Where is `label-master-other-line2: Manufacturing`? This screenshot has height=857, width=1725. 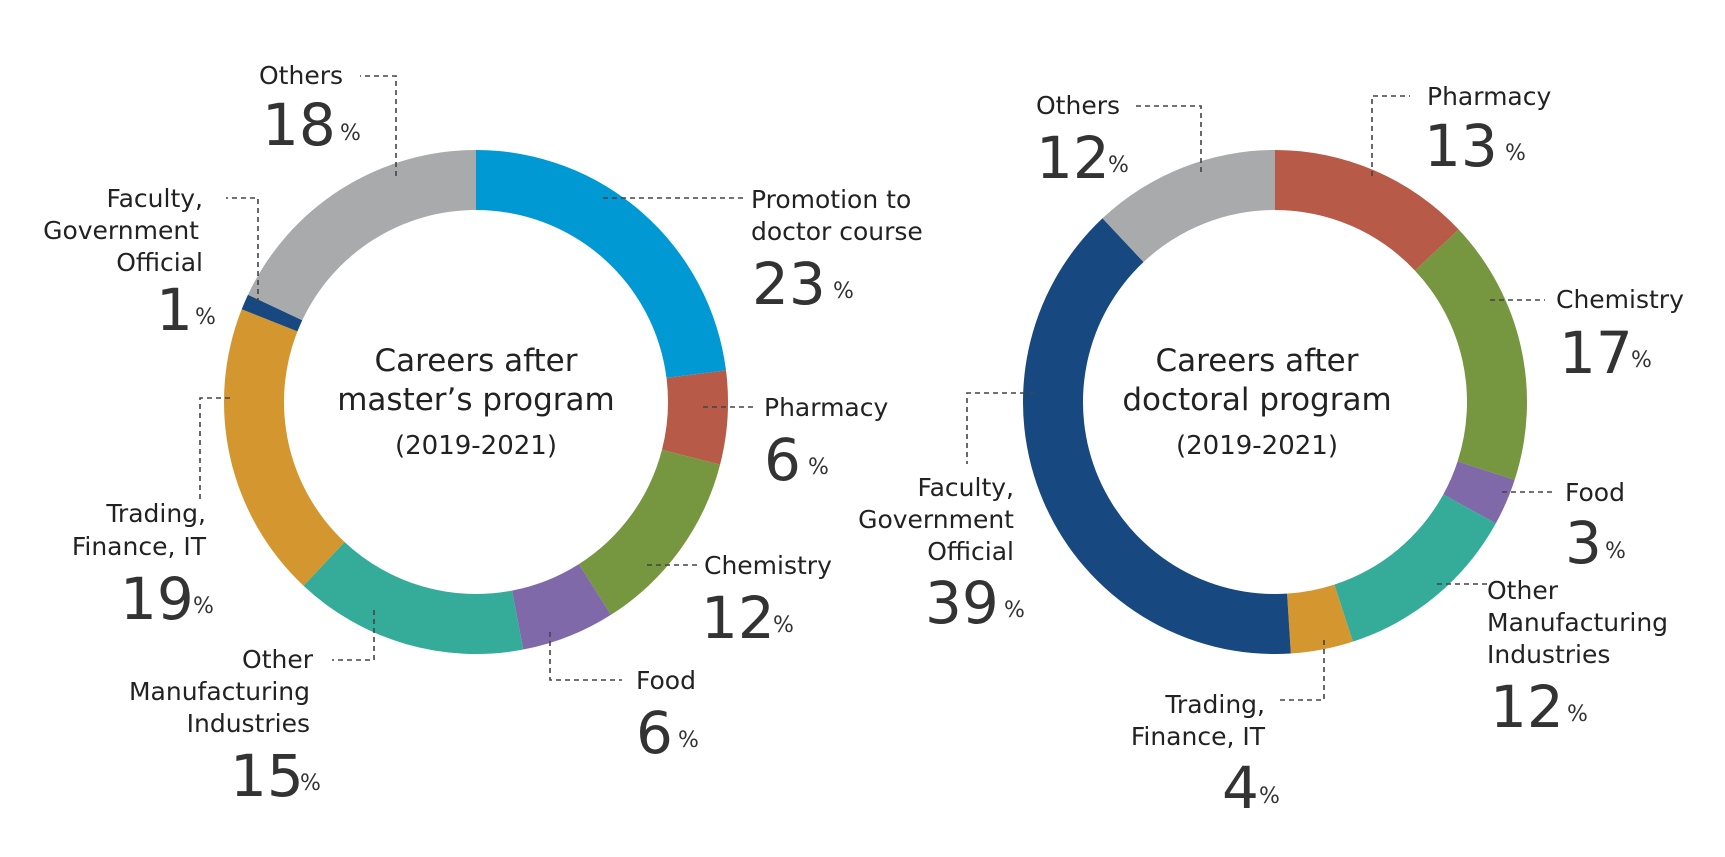
label-master-other-line2: Manufacturing is located at coordinates (219, 691).